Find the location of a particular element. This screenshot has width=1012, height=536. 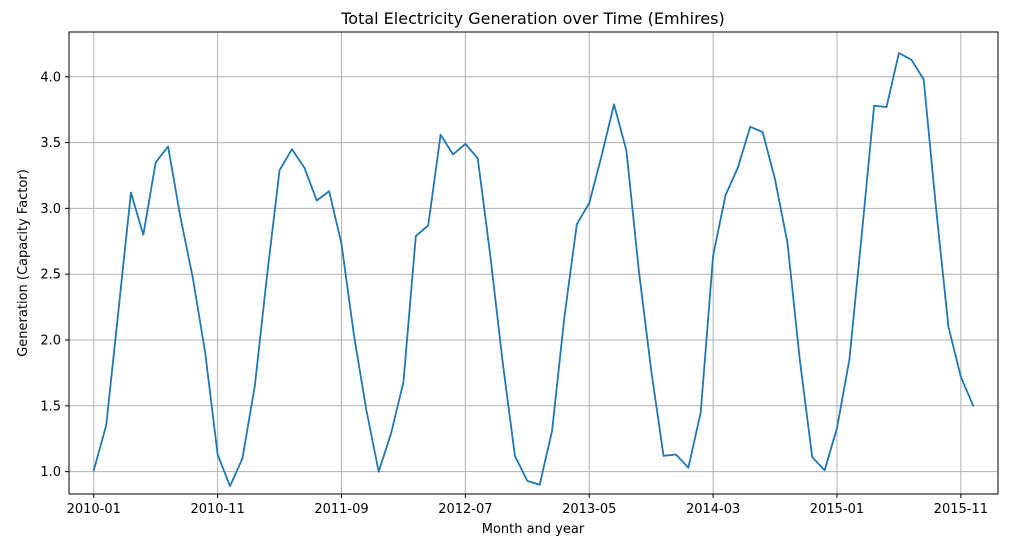

x-tick-label: 2013-05 is located at coordinates (589, 509).